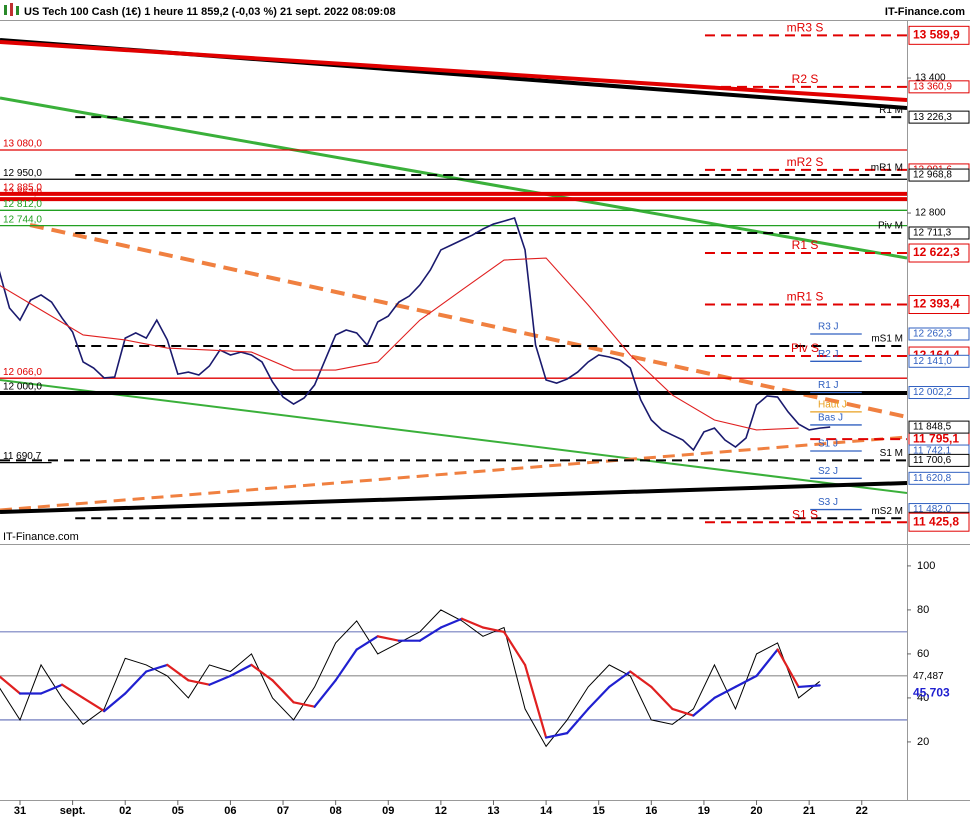 This screenshot has width=970, height=820. Describe the element at coordinates (932, 451) in the screenshot. I see `axis-label: 11 742,1` at that location.